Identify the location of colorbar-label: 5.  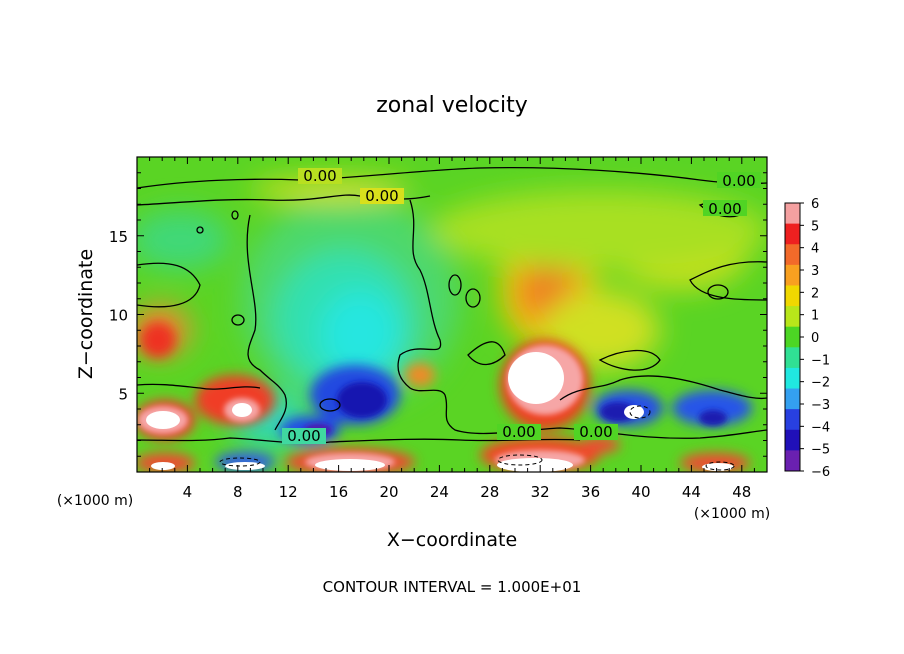
(815, 226).